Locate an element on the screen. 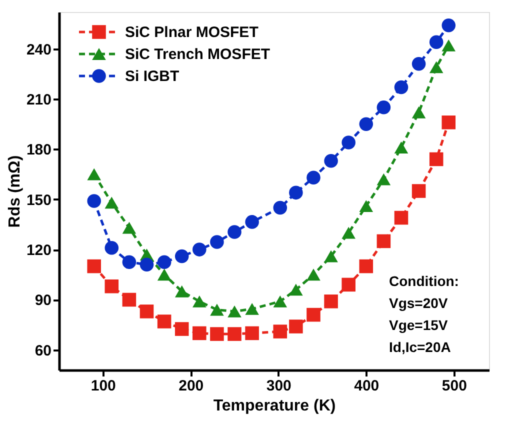  legend-label: SiC Trench MOSFET is located at coordinates (197, 54).